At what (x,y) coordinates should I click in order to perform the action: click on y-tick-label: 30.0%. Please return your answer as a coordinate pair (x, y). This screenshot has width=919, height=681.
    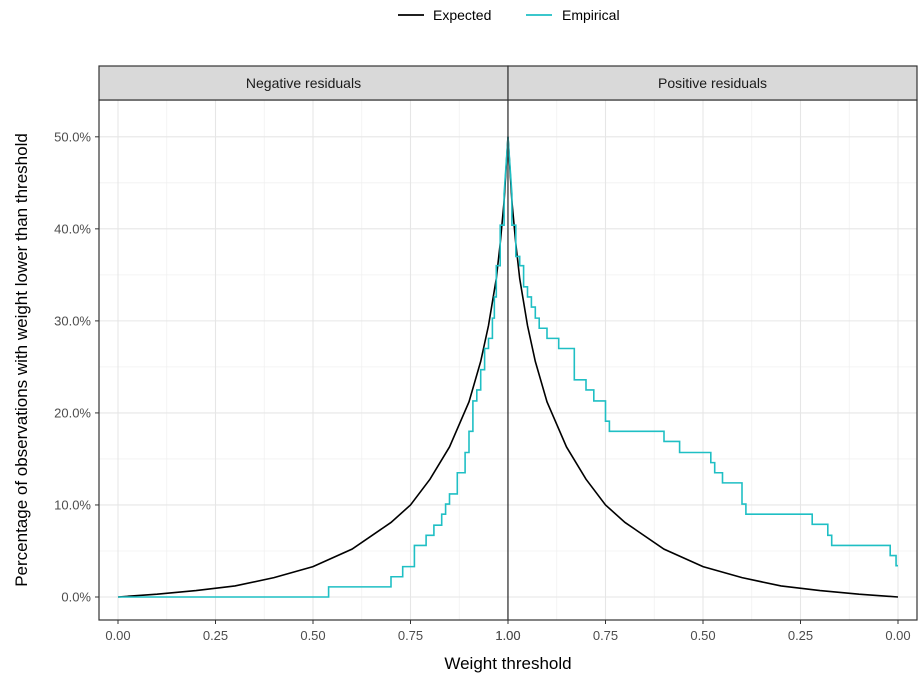
    Looking at the image, I should click on (72, 320).